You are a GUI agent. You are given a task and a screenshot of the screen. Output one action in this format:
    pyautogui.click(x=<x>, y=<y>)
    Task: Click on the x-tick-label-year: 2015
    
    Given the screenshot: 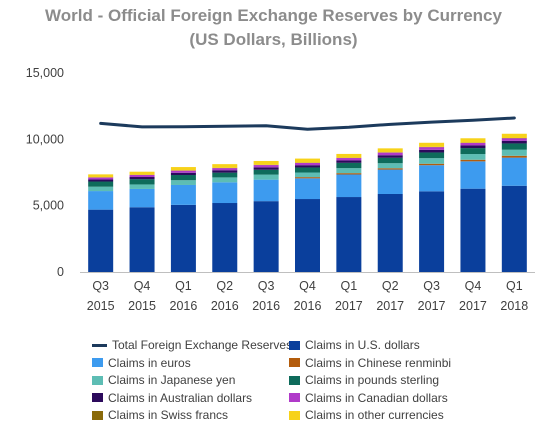 What is the action you would take?
    pyautogui.click(x=142, y=306)
    